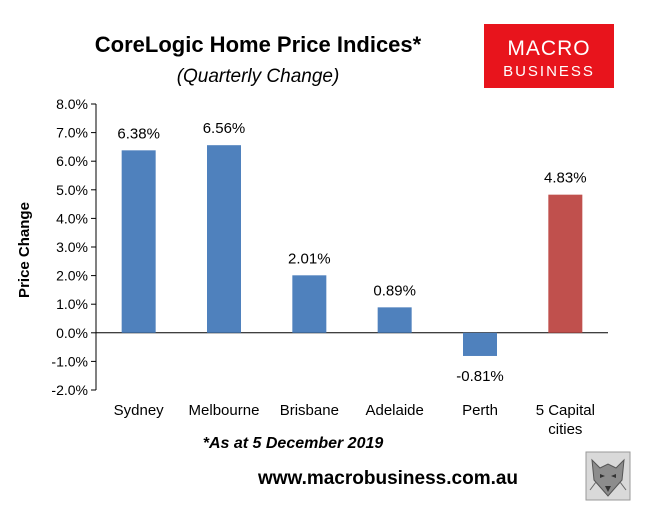  Describe the element at coordinates (139, 410) in the screenshot. I see `category-label-0: Sydney` at that location.